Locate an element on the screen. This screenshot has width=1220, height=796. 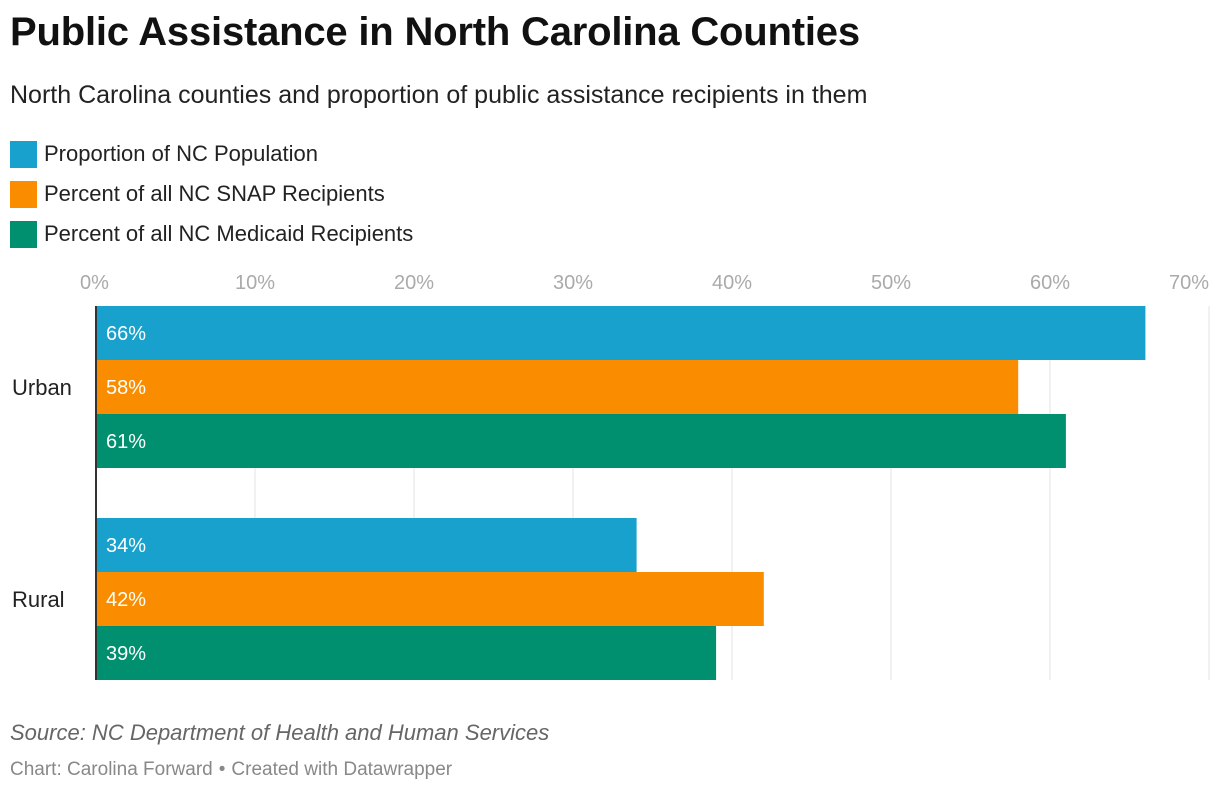
legend-item-snap: Percent of all NC SNAP Recipients is located at coordinates (211, 194).